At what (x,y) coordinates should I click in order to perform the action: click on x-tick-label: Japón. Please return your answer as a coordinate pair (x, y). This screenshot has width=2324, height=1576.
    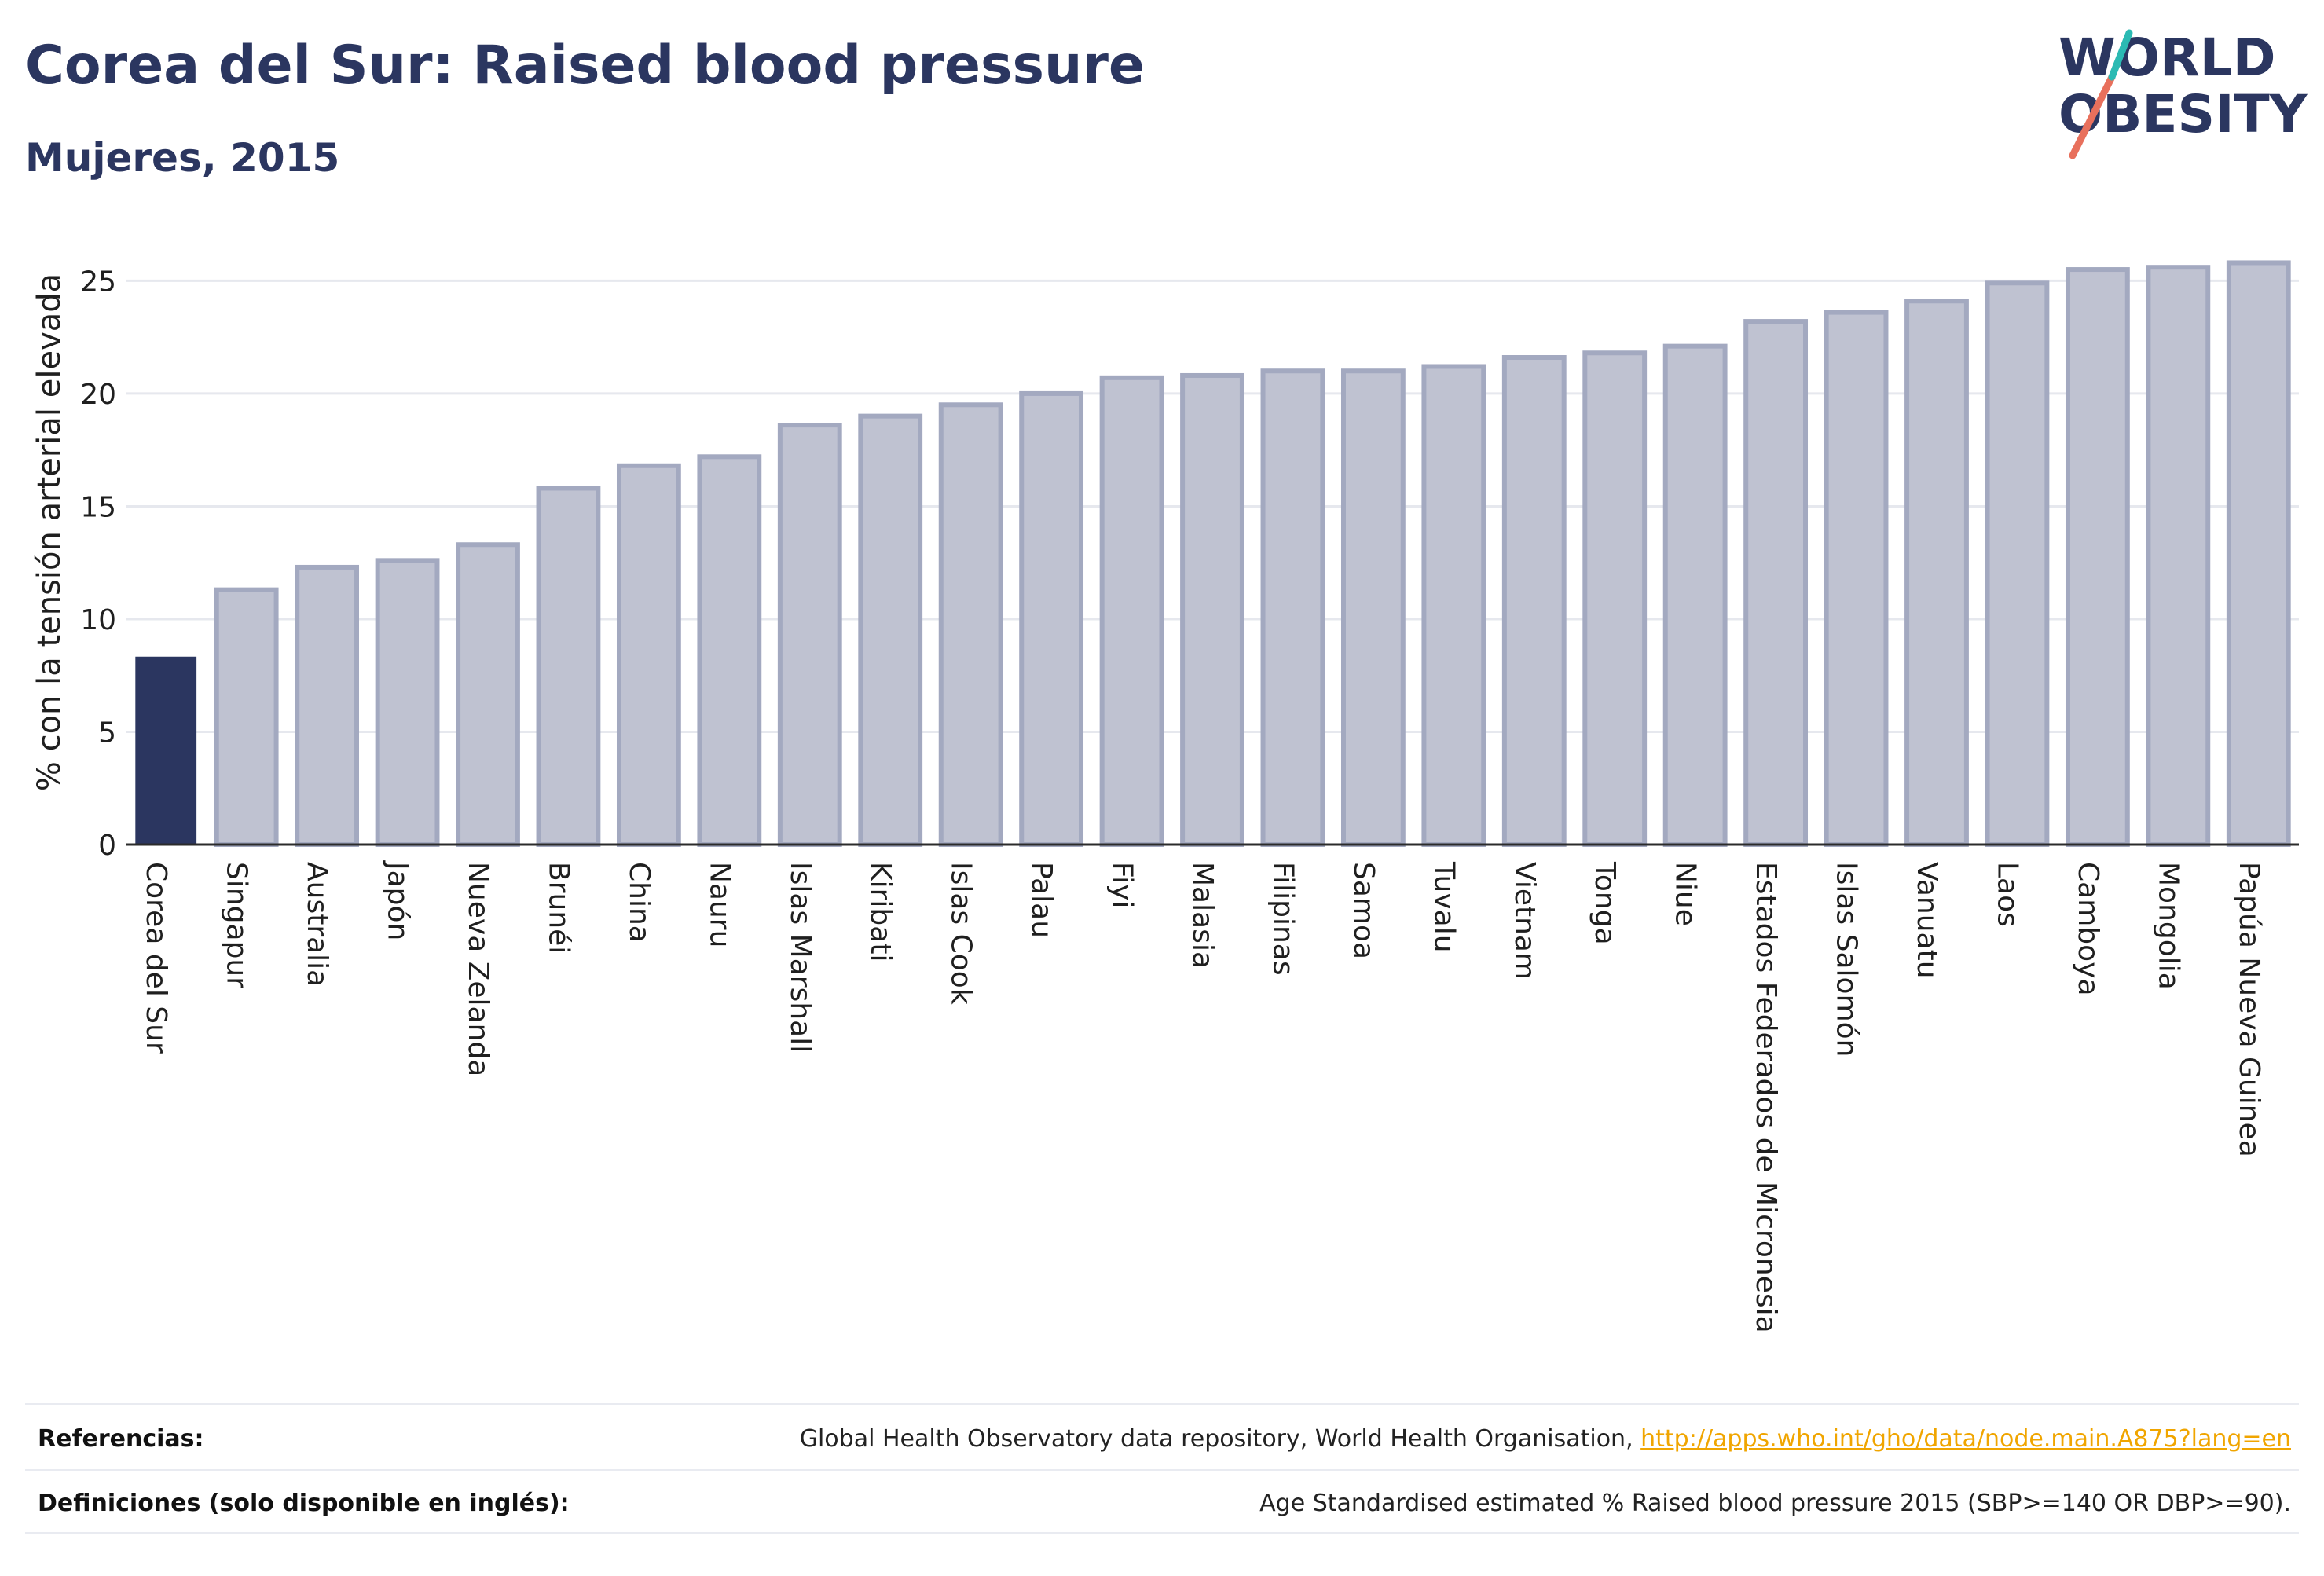
    Looking at the image, I should click on (398, 900).